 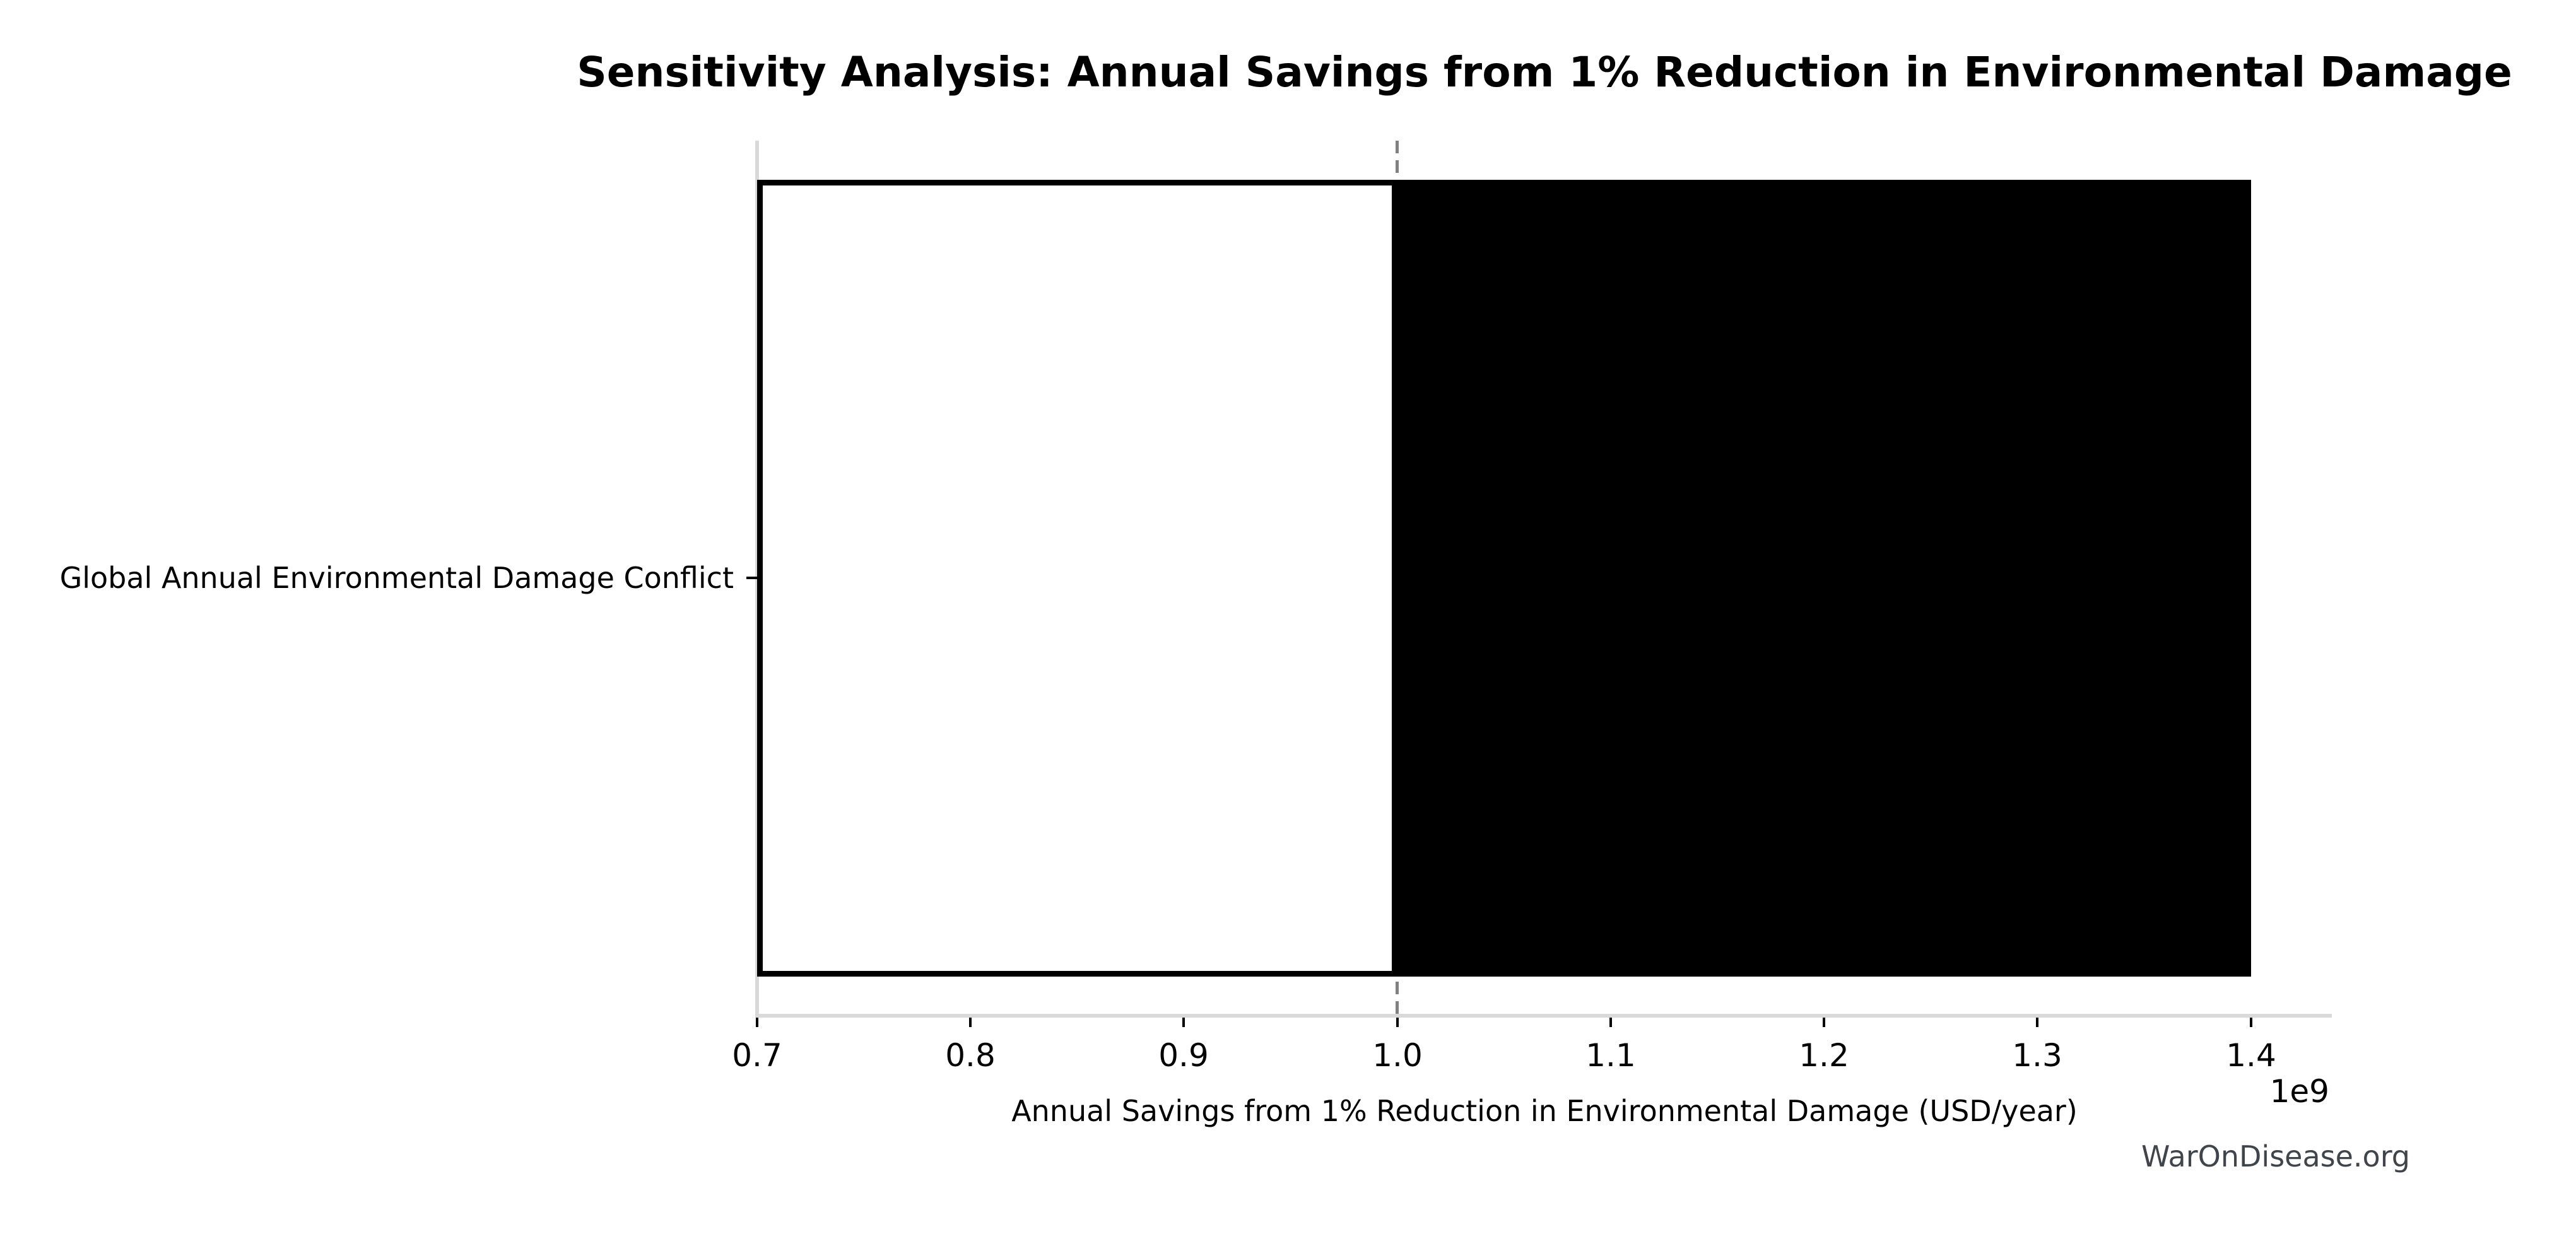 What do you see at coordinates (2275, 1156) in the screenshot?
I see `watermark: WarOnDisease.org` at bounding box center [2275, 1156].